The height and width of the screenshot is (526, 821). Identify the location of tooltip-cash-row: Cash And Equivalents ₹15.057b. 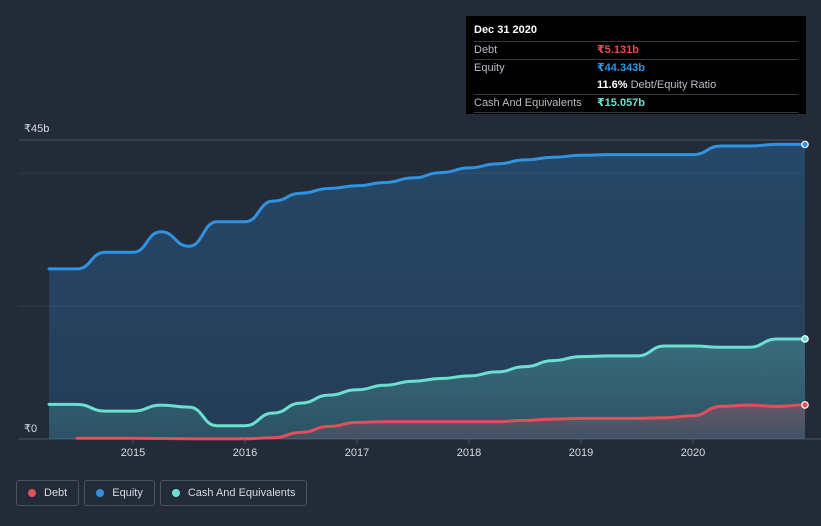
(636, 103).